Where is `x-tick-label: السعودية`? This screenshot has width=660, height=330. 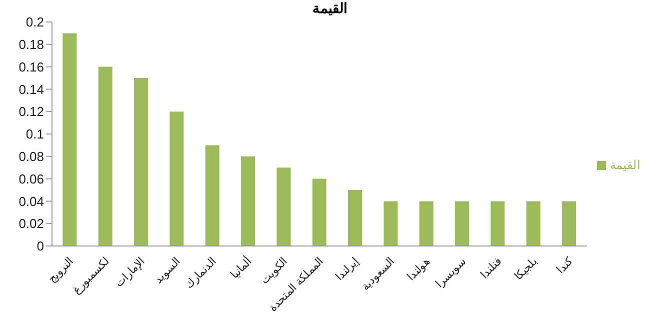
x-tick-label: السعودية is located at coordinates (378, 275).